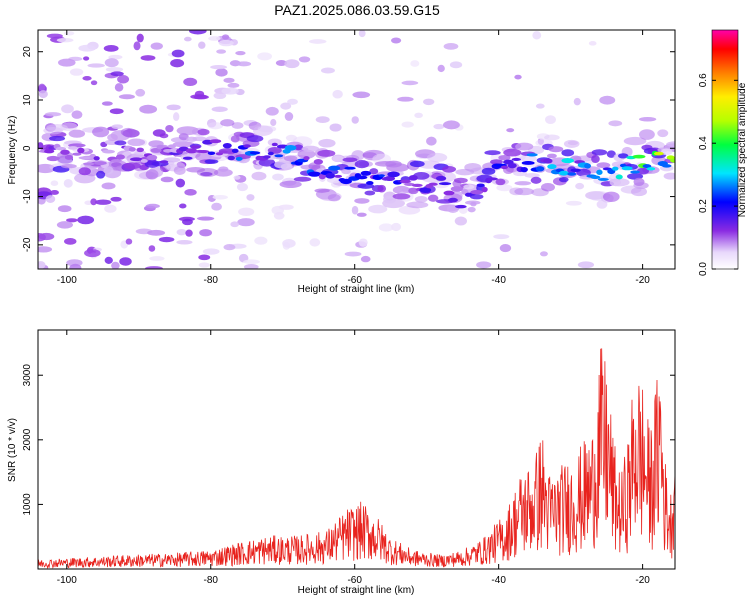  I want to click on chart-title: PAZ1.2025.086.03.59.G15, so click(357, 10).